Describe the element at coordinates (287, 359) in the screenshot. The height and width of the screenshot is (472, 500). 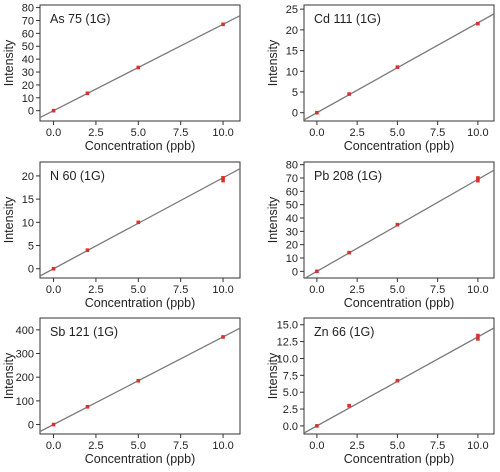
I see `y-tick-label: 10.0` at that location.